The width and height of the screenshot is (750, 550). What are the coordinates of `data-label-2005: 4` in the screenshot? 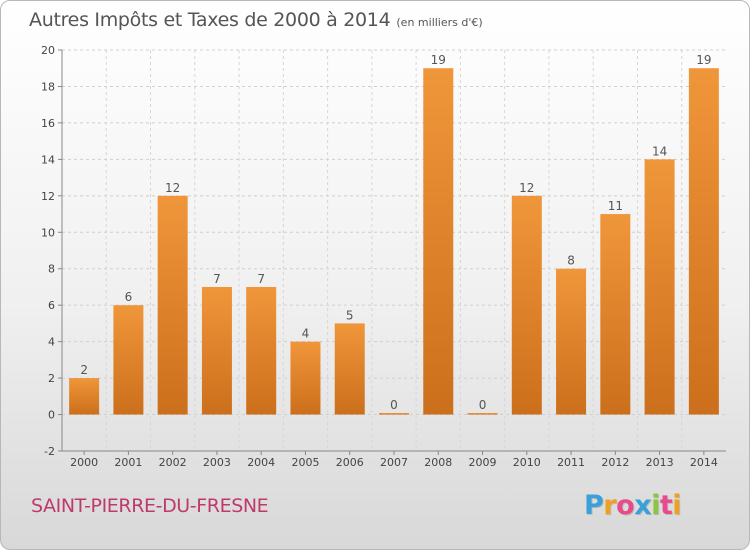 It's located at (306, 334).